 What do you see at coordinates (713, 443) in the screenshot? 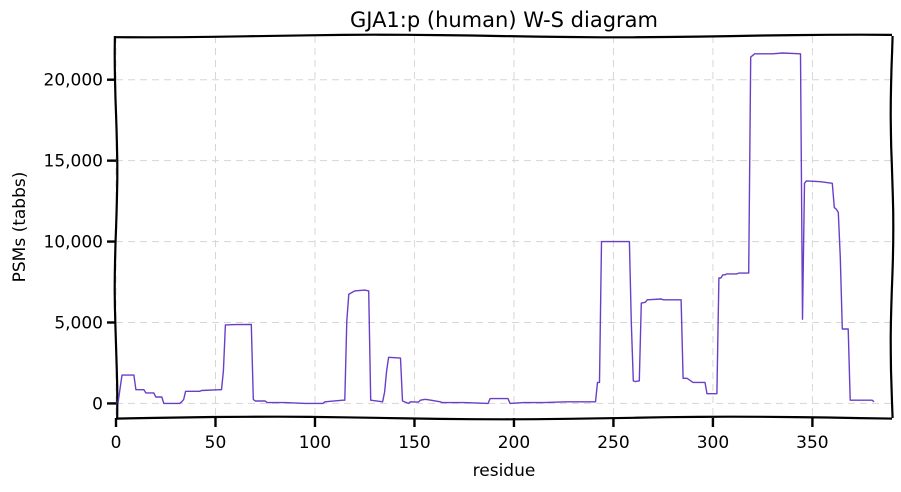
I see `x-tick-label: 300` at bounding box center [713, 443].